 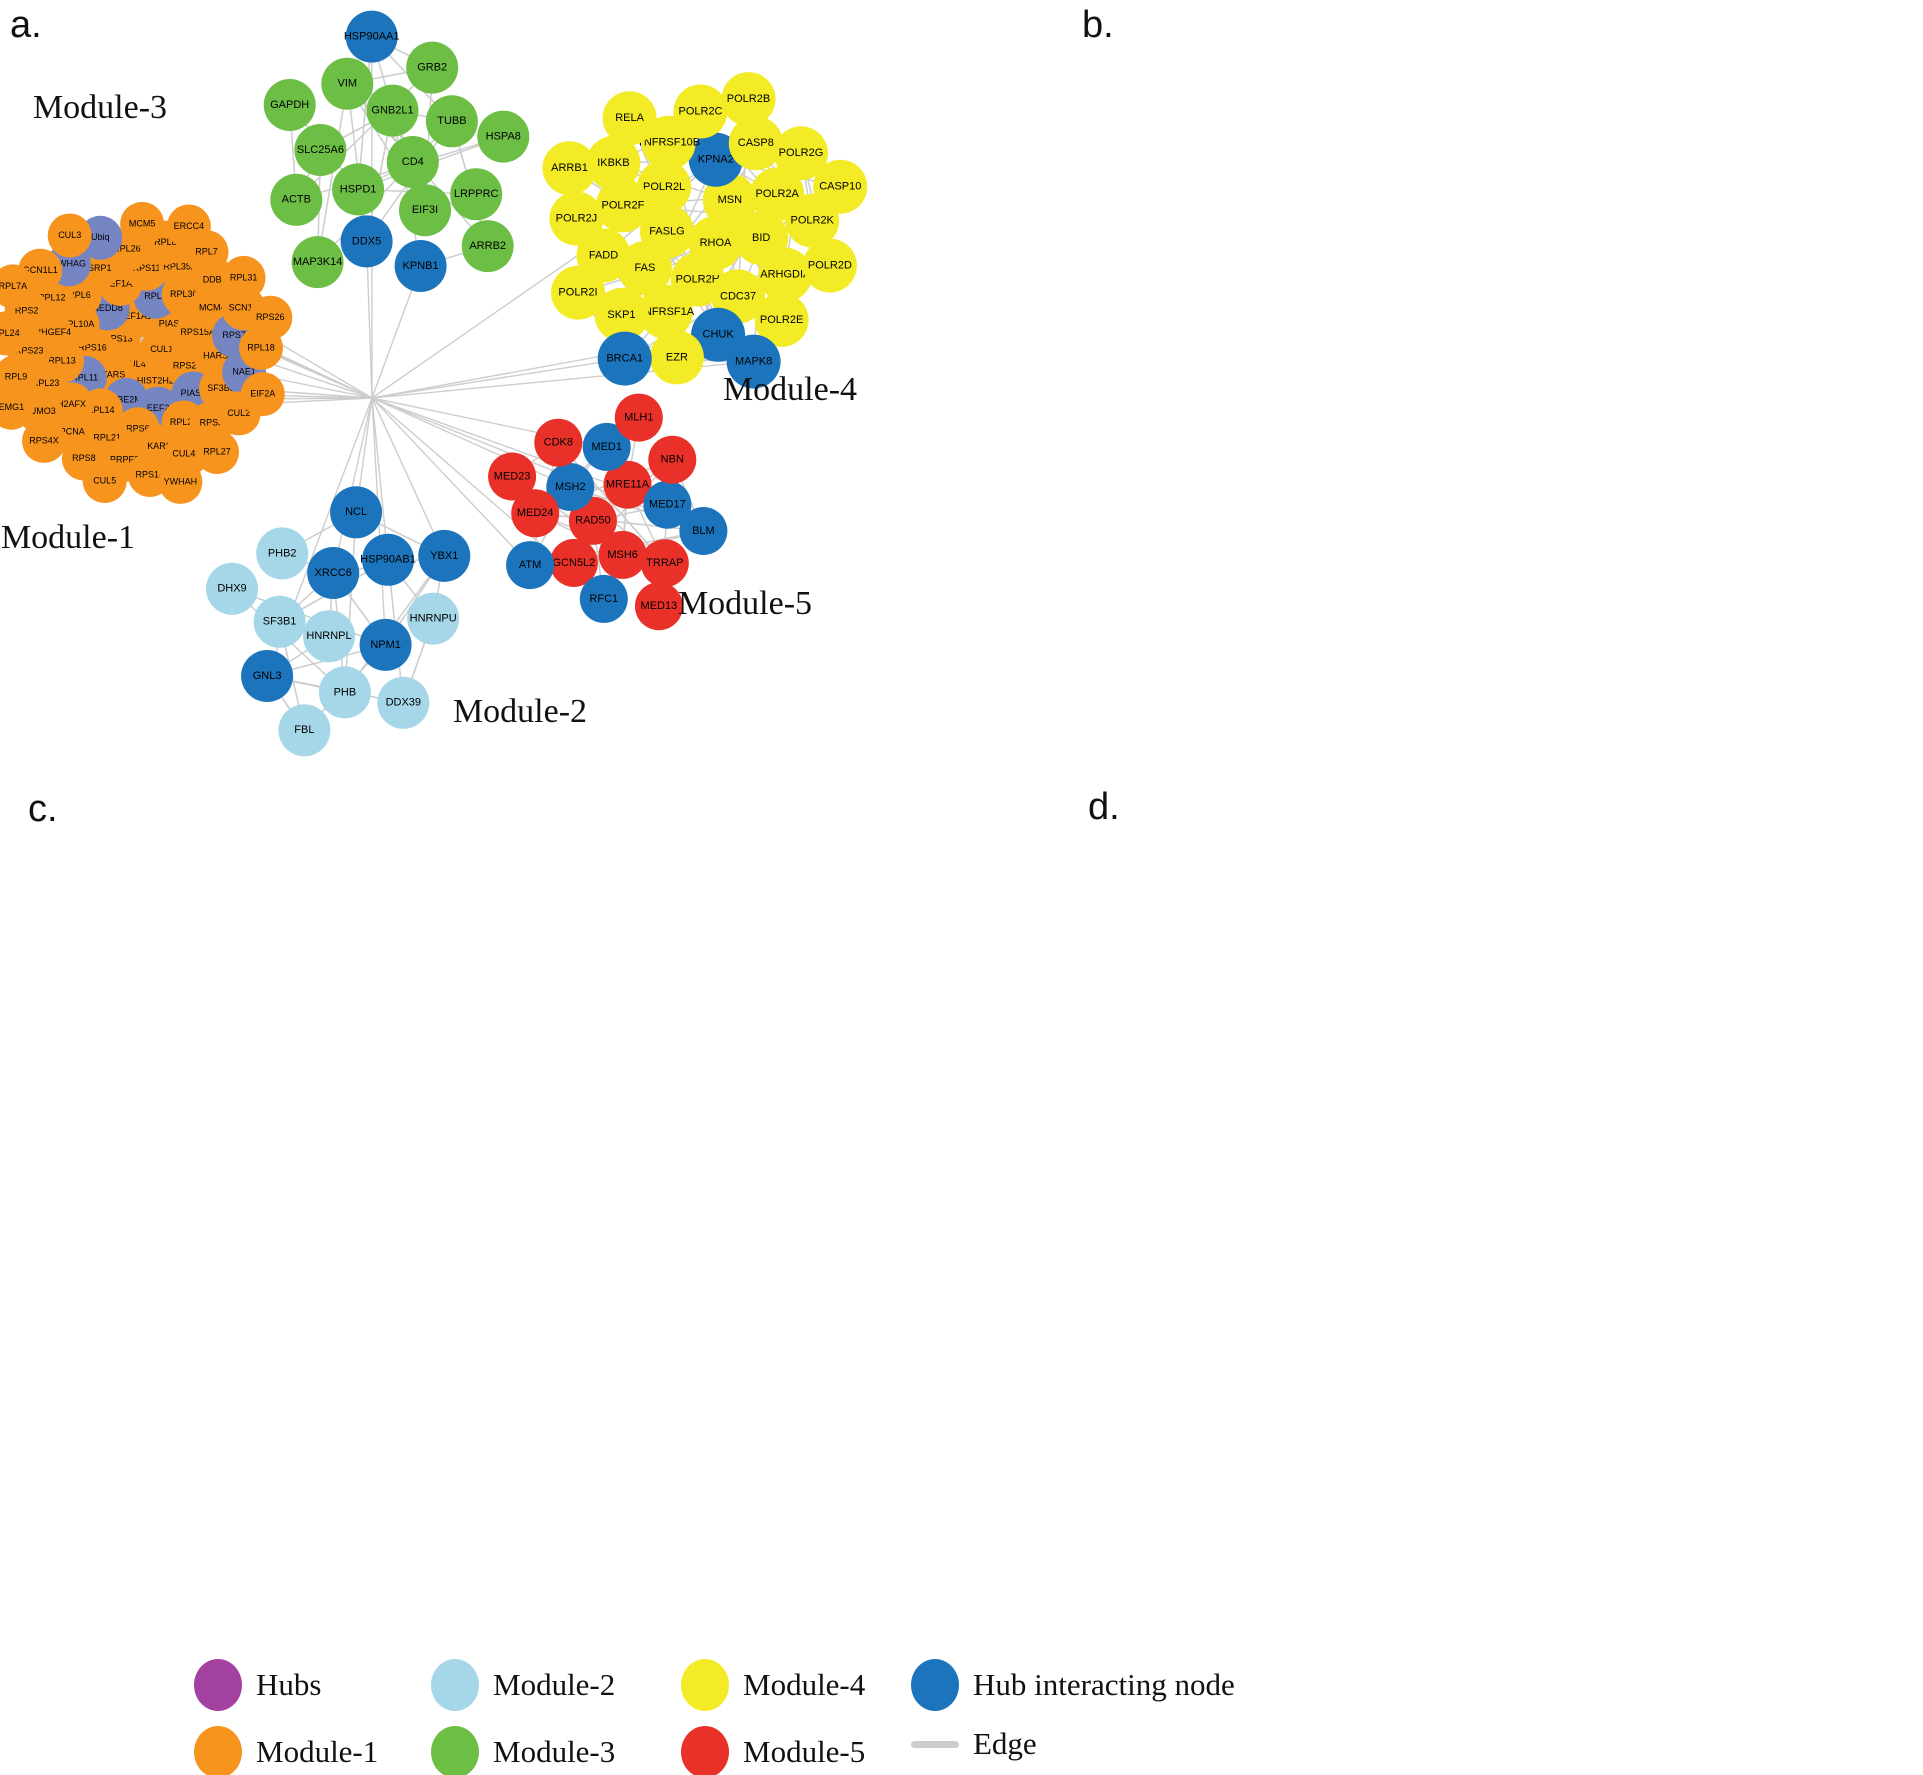 What do you see at coordinates (184, 294) in the screenshot?
I see `gene-node-label: RPL30` at bounding box center [184, 294].